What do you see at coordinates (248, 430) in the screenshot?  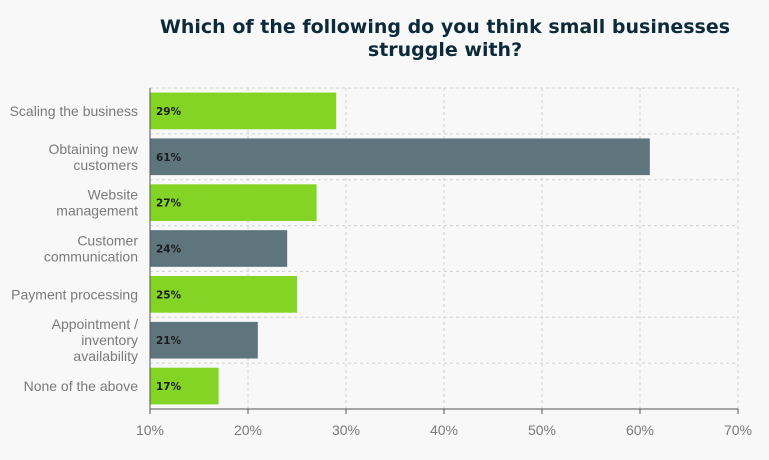 I see `x-tick-label: 20%` at bounding box center [248, 430].